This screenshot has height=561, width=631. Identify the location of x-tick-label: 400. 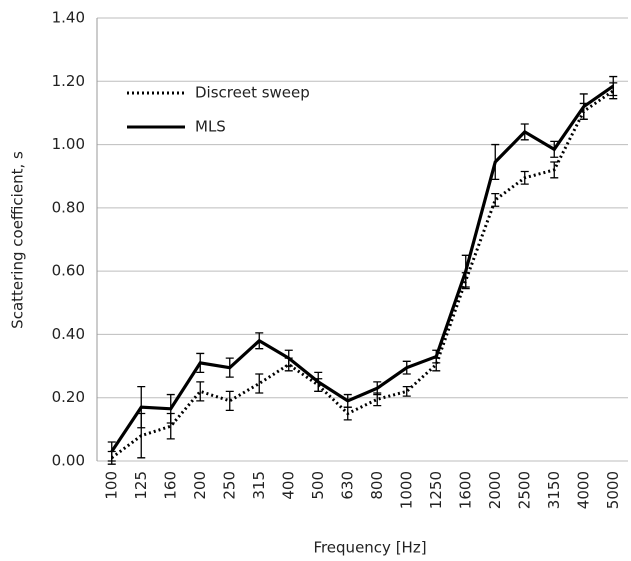
(288, 485).